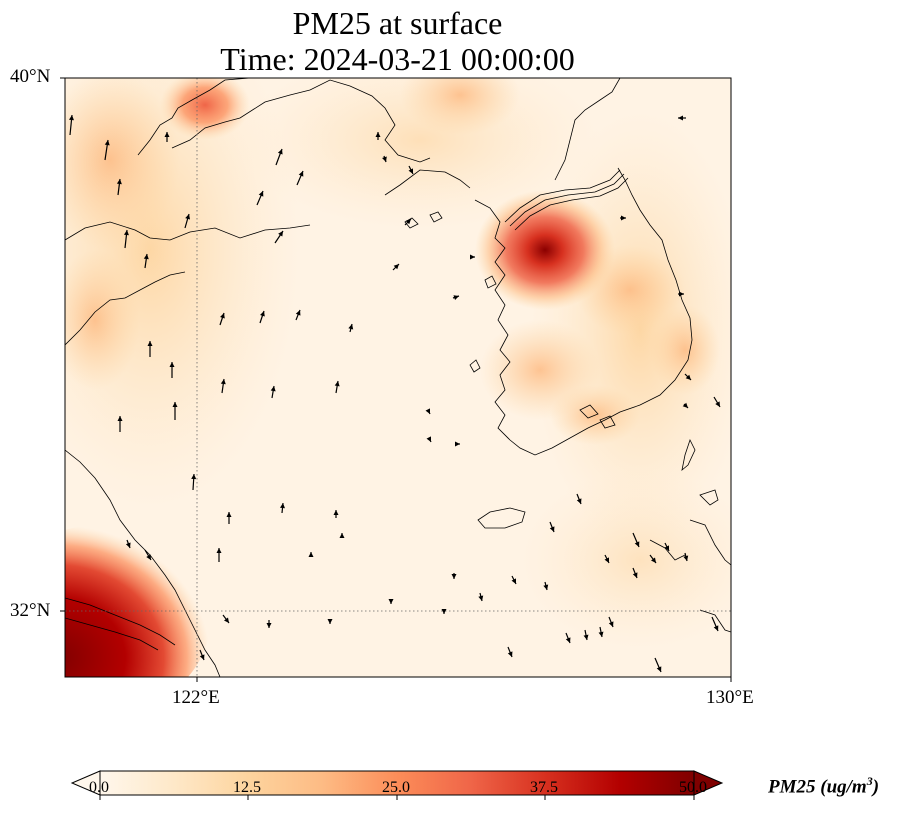 The height and width of the screenshot is (836, 905). I want to click on map-title: PM25 at surface, so click(397, 23).